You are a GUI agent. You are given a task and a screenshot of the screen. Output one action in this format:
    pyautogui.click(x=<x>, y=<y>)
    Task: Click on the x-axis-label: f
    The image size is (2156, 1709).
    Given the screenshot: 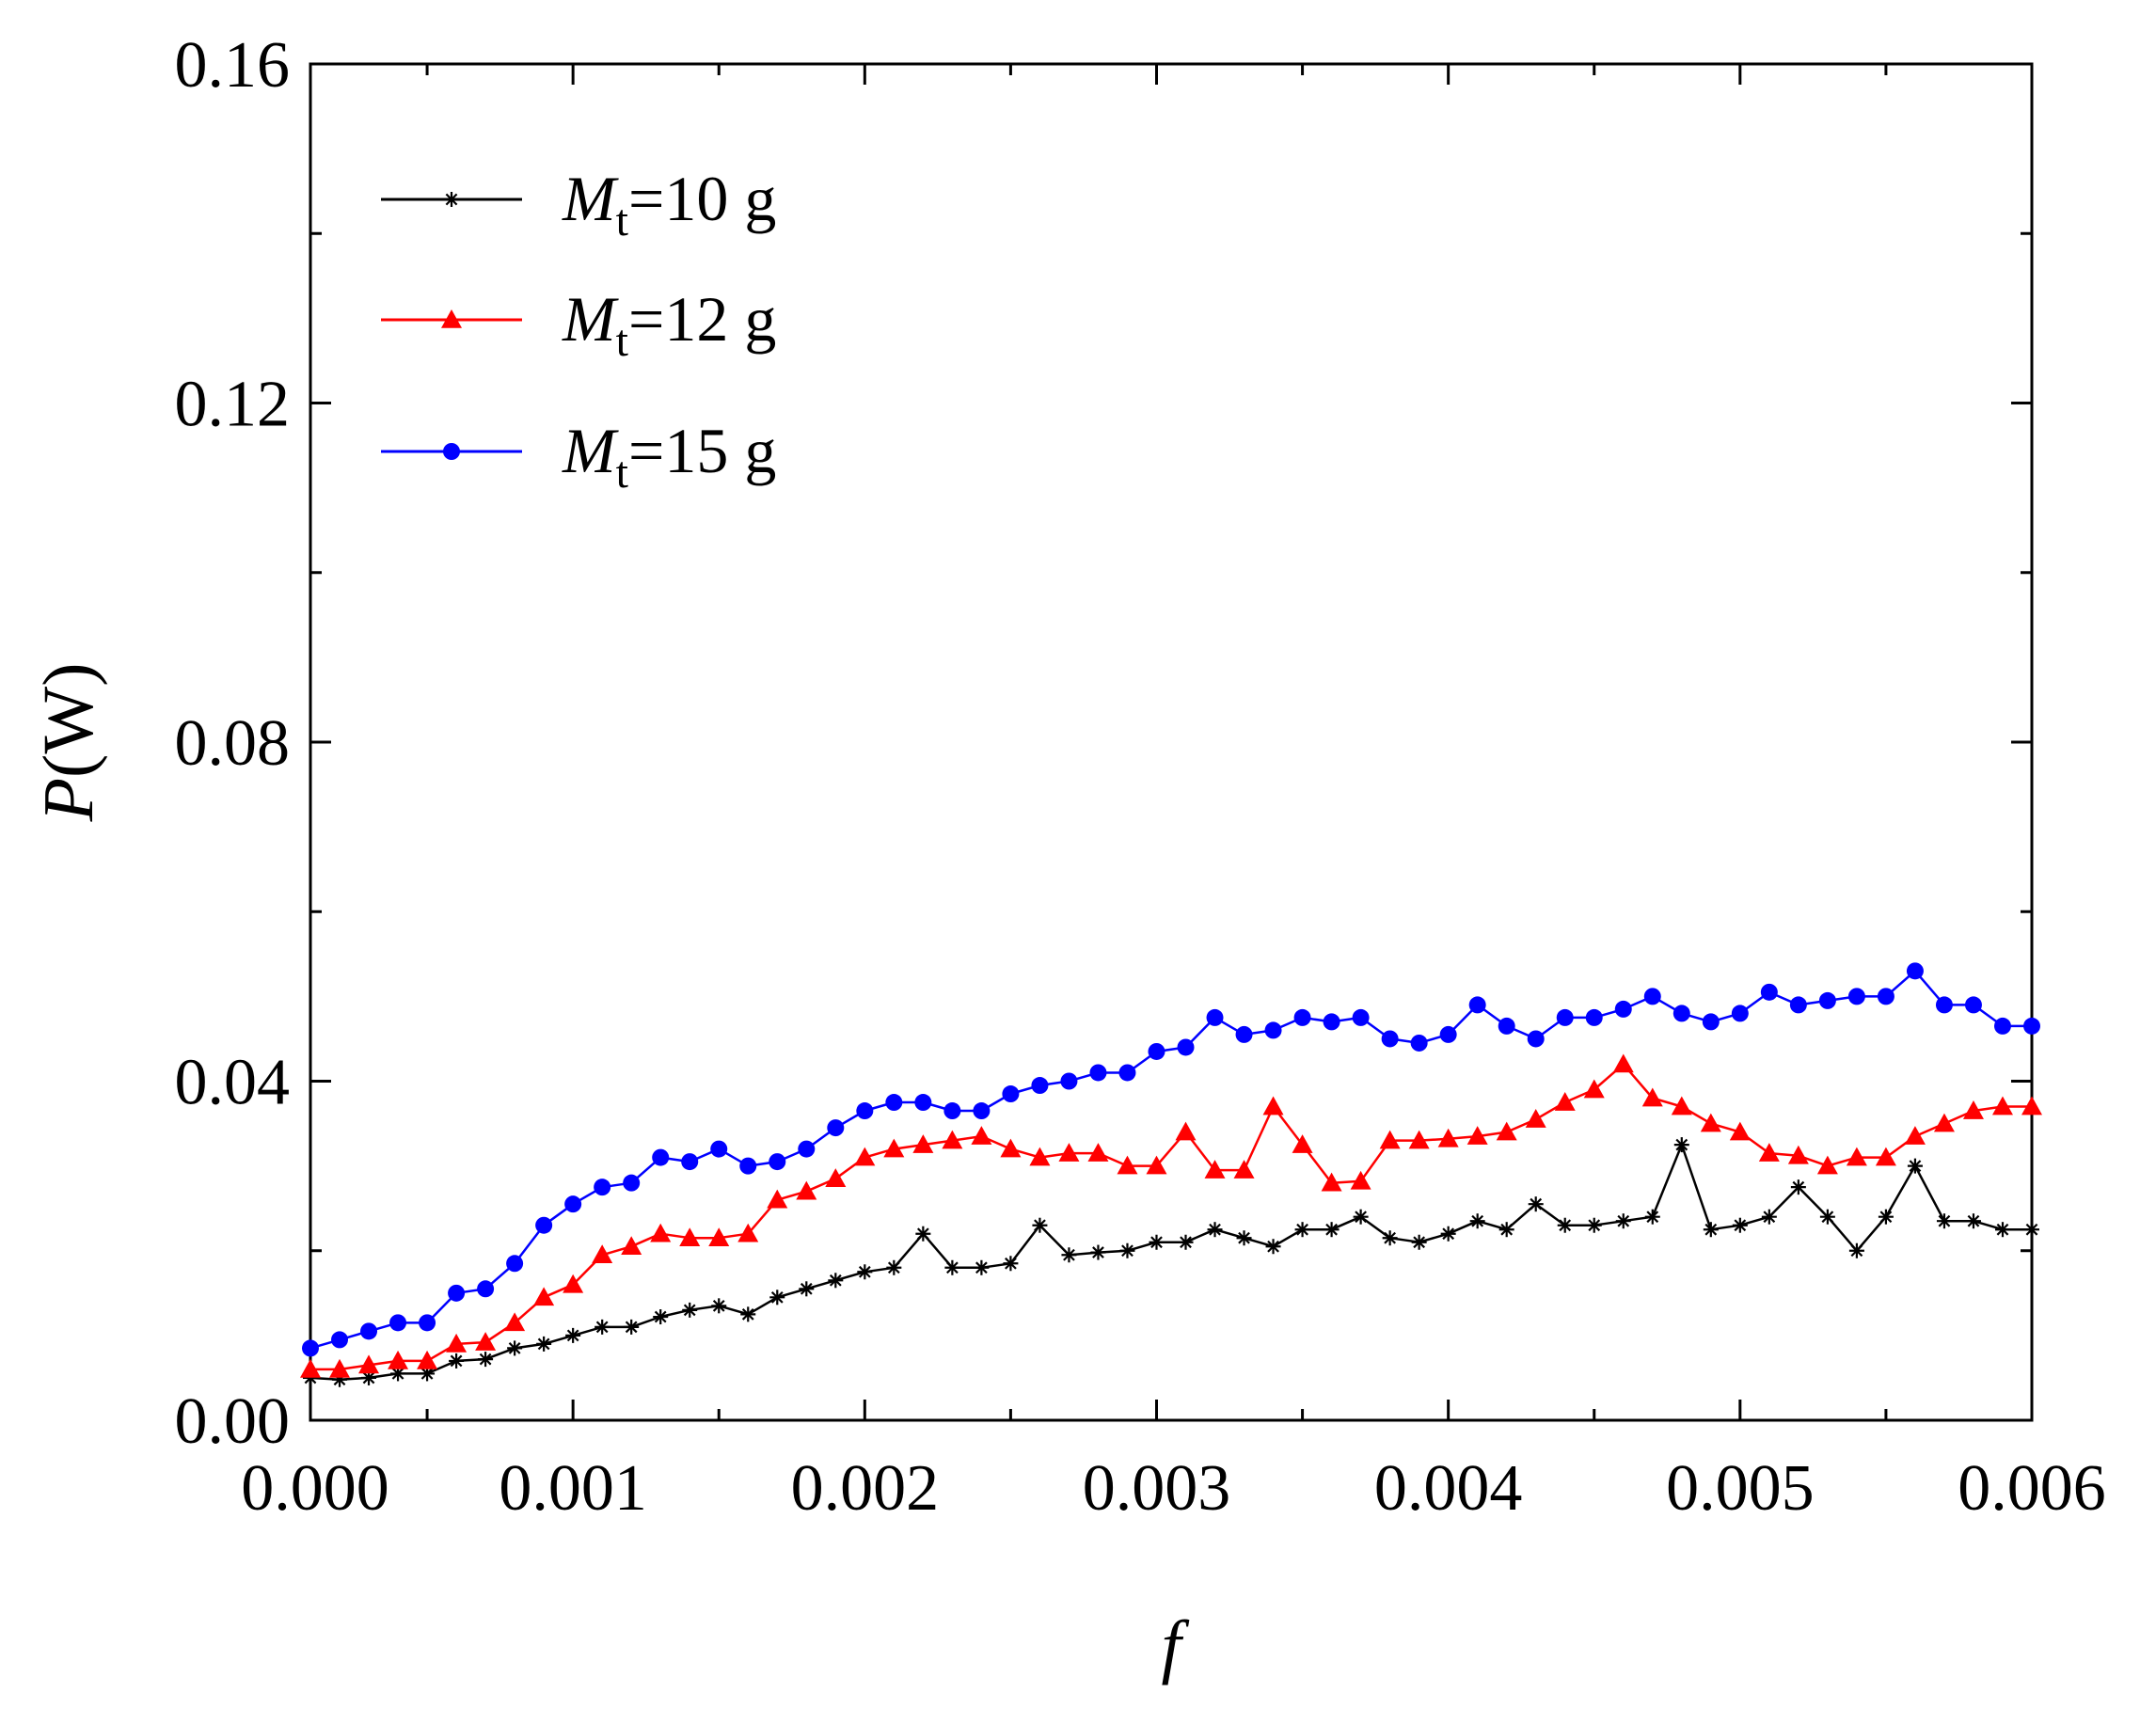 What is the action you would take?
    pyautogui.click(x=1175, y=1645)
    